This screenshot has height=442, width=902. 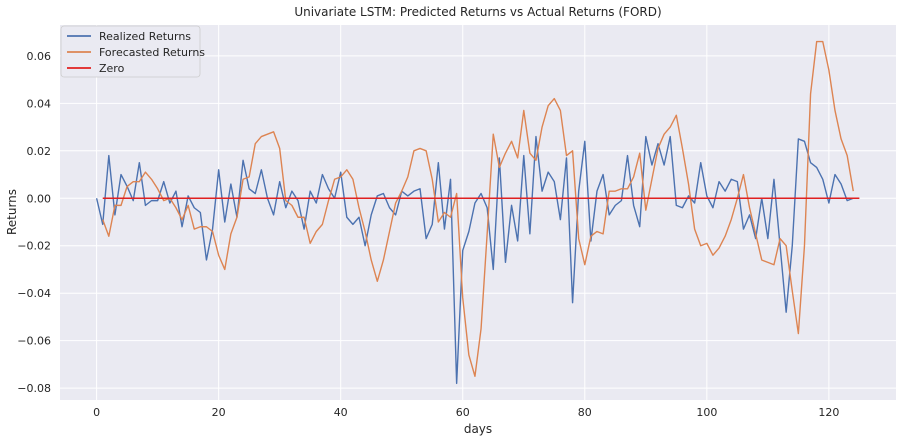 What do you see at coordinates (34, 341) in the screenshot?
I see `y-tick-label: −0.06` at bounding box center [34, 341].